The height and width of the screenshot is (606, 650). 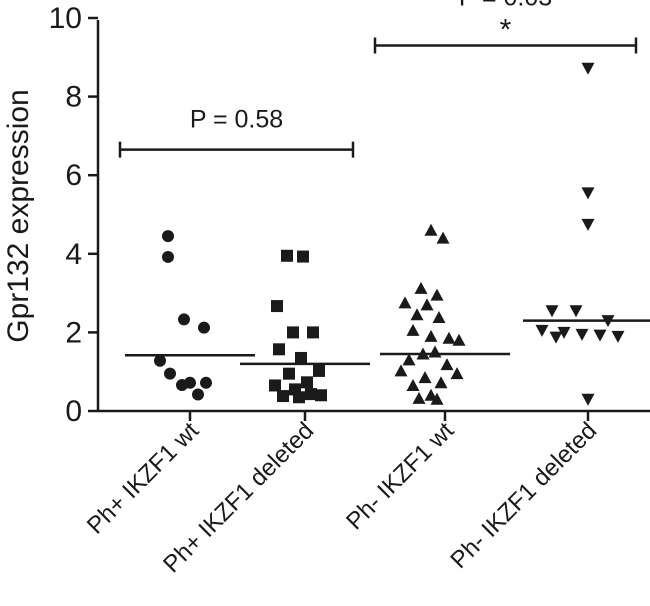 I want to click on y-tick-label-1: 2, so click(x=73, y=332).